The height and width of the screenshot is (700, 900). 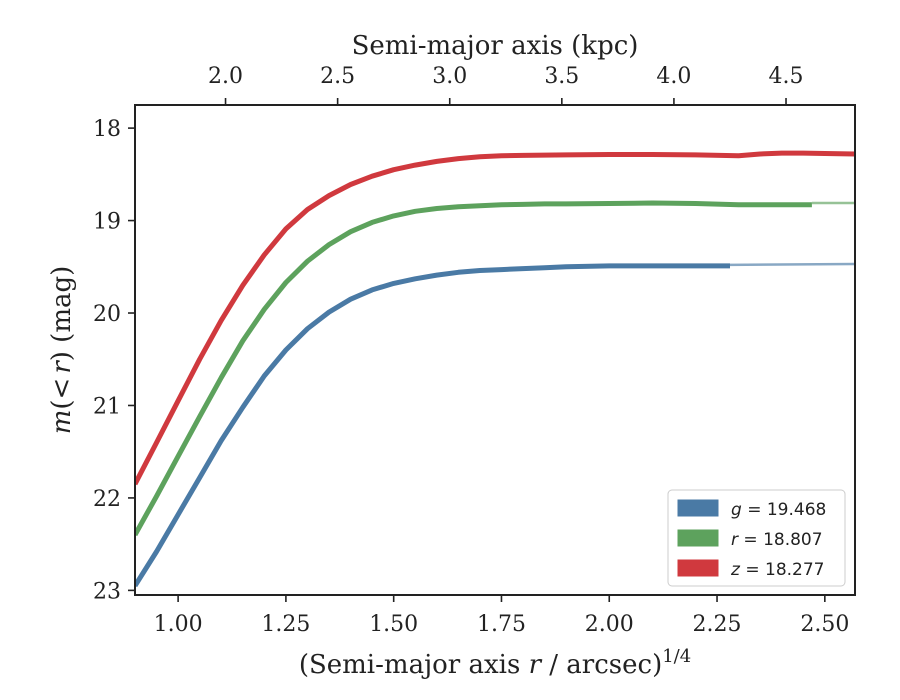 What do you see at coordinates (698, 538) in the screenshot?
I see `legend-swatch-r` at bounding box center [698, 538].